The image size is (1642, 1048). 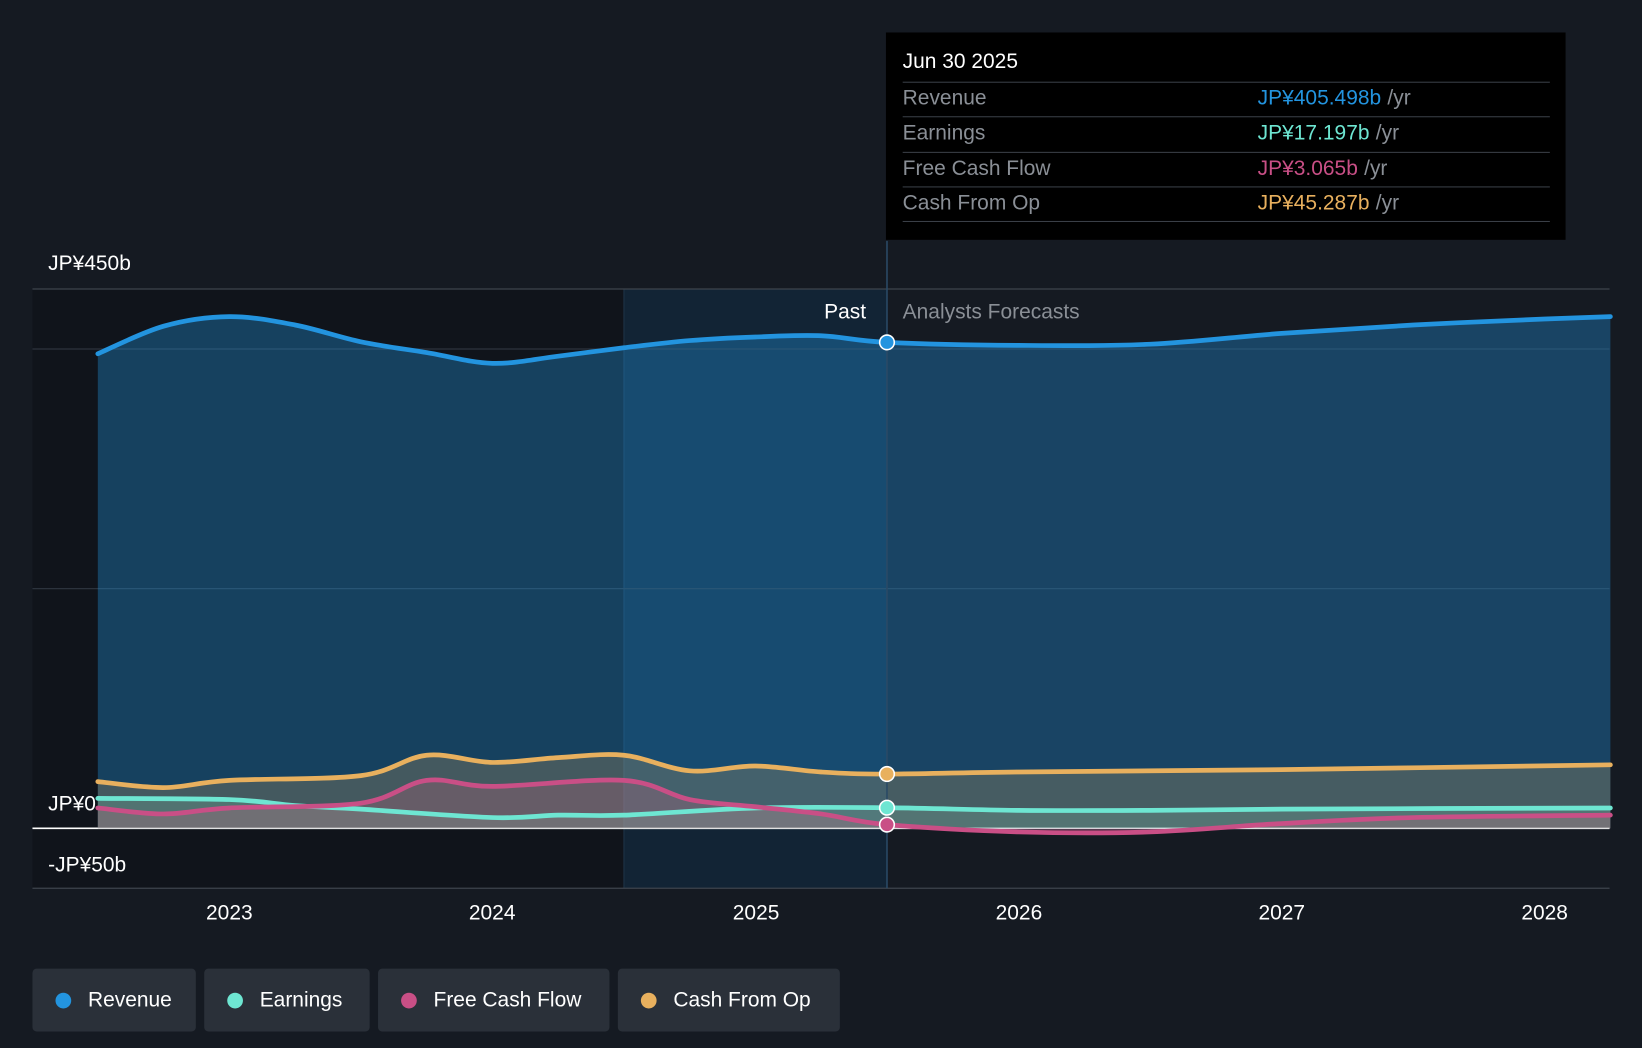 What do you see at coordinates (887, 774) in the screenshot?
I see `marker-cash-from-op` at bounding box center [887, 774].